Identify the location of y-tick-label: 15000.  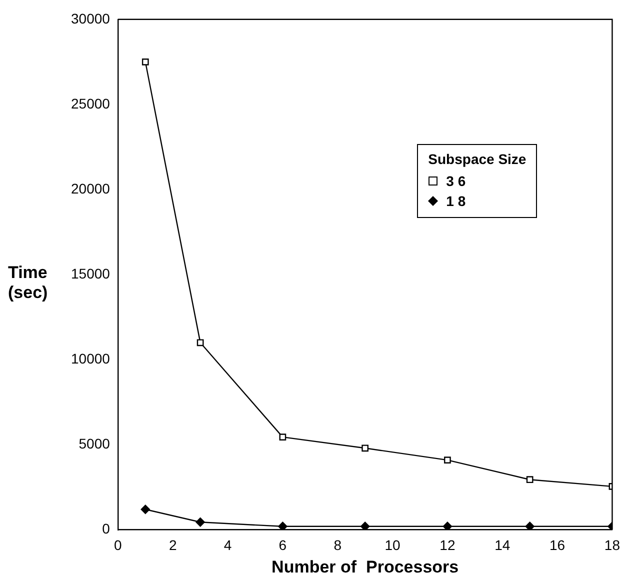
(90, 273).